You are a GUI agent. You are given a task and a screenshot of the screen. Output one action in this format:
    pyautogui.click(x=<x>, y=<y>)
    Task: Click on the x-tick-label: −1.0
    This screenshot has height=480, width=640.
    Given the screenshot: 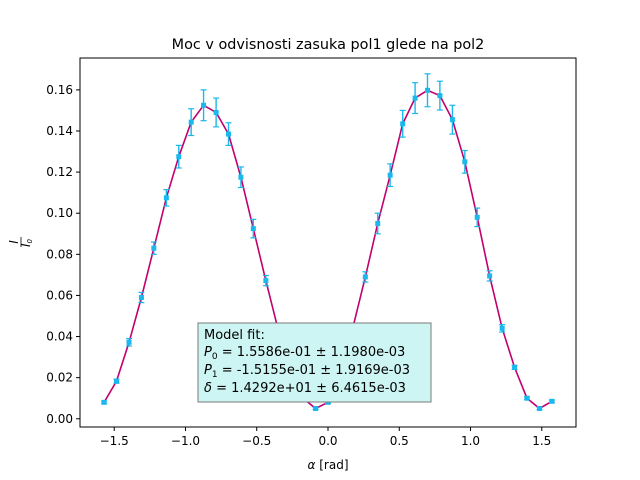 What is the action you would take?
    pyautogui.click(x=185, y=441)
    